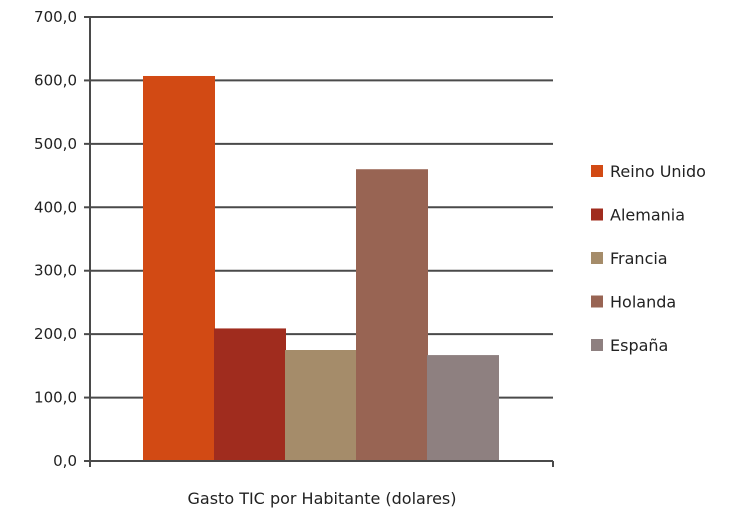 Image resolution: width=729 pixels, height=512 pixels. Describe the element at coordinates (322, 498) in the screenshot. I see `x-axis-label: Gasto TIC por Habitante (dolares)` at that location.